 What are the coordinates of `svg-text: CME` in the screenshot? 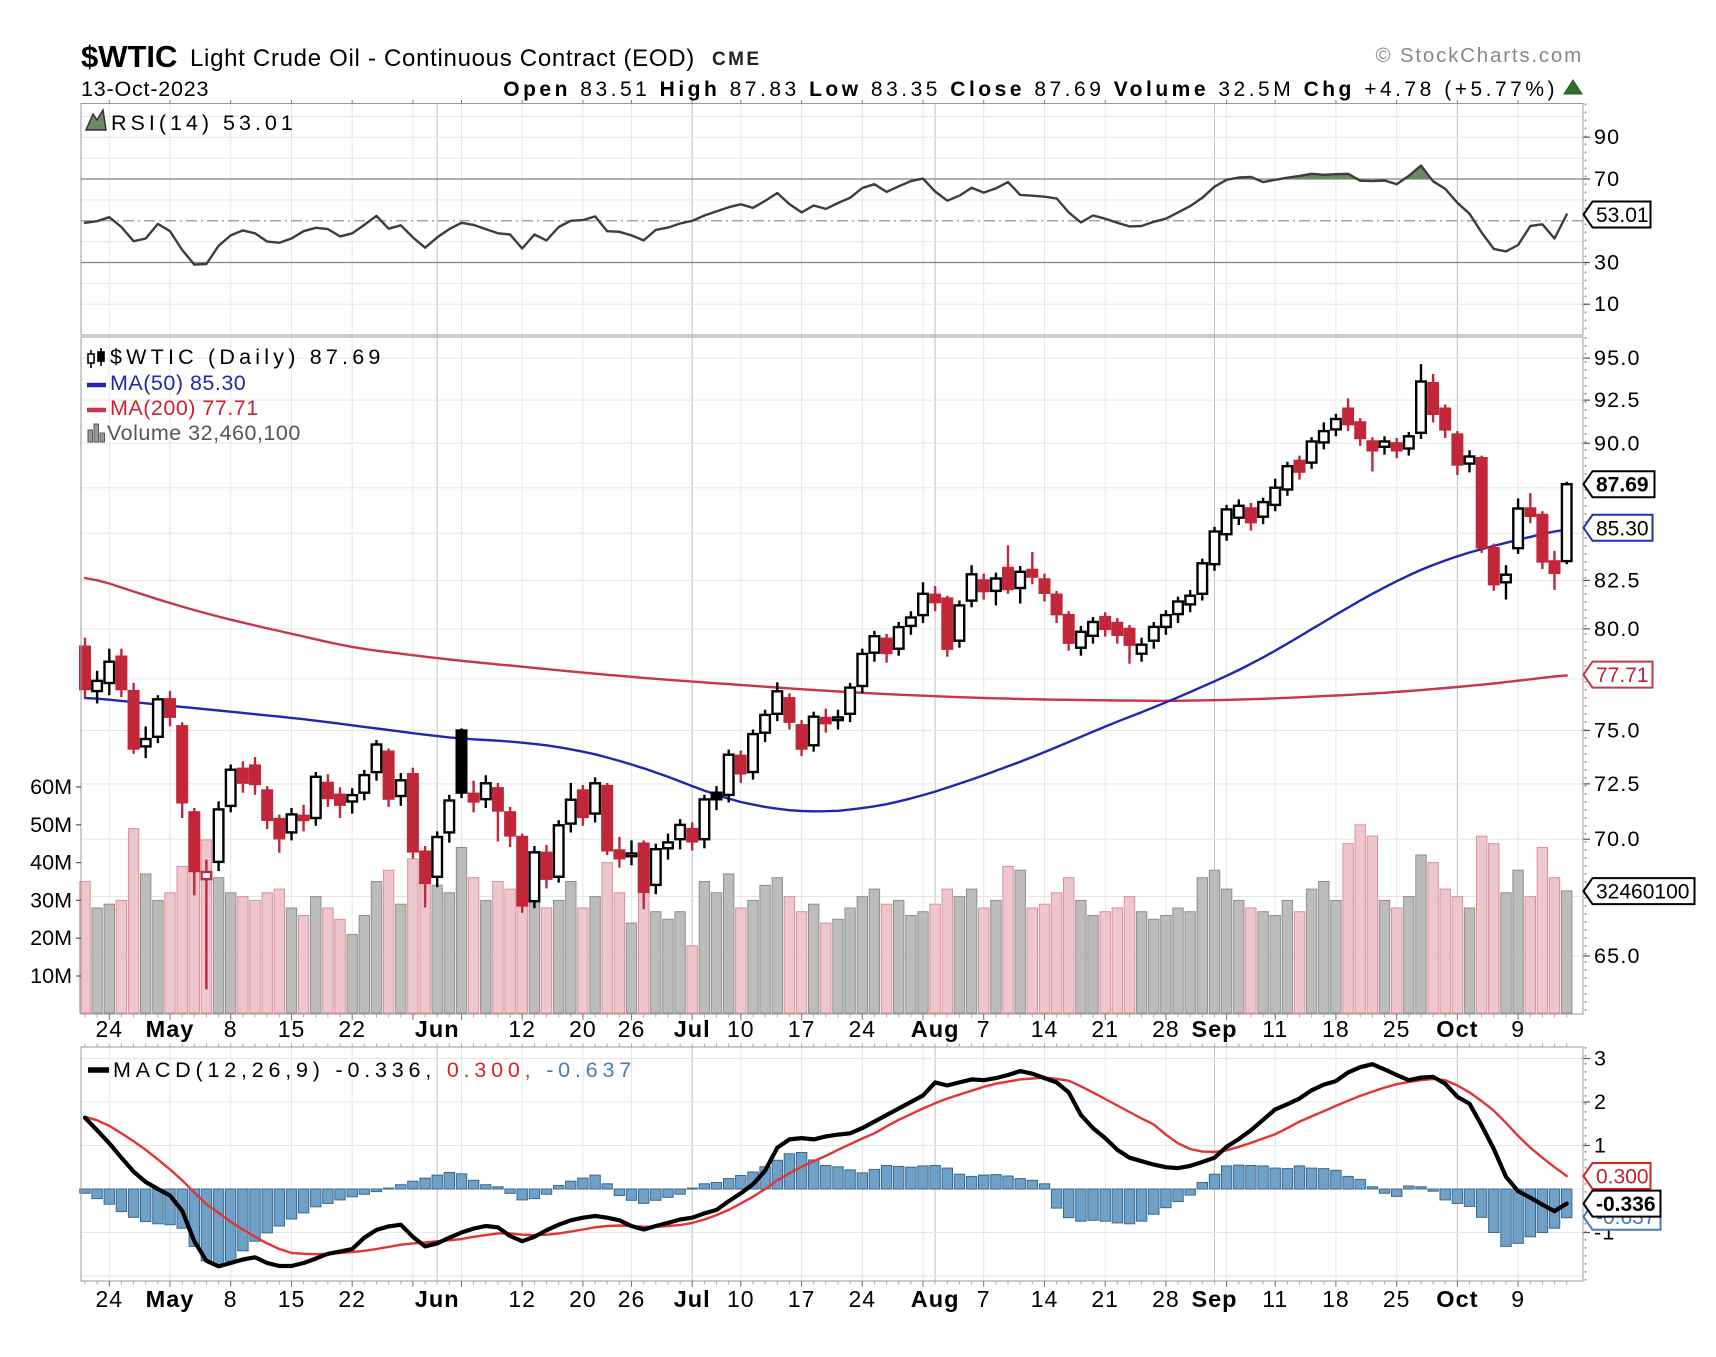 It's located at (736, 59).